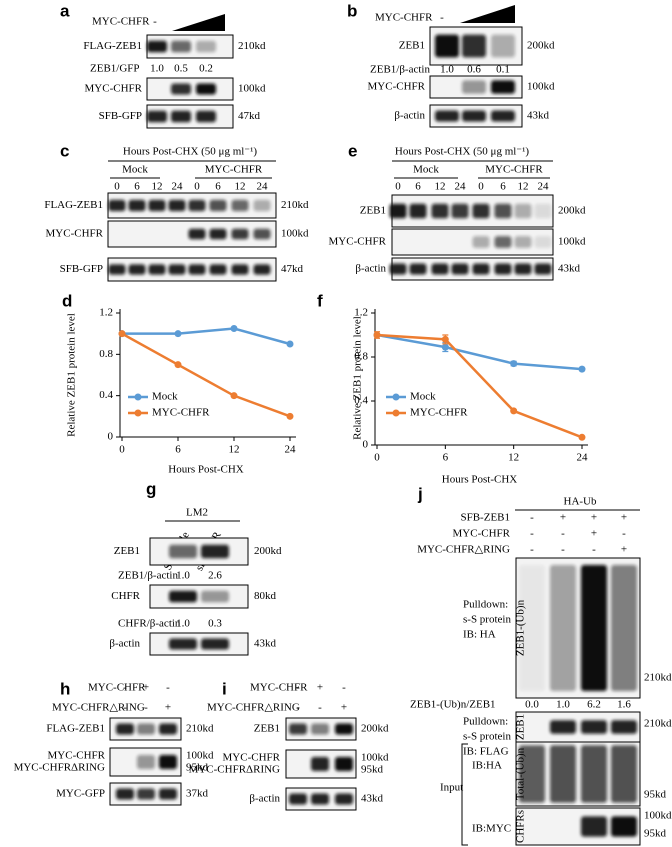 This screenshot has width=672, height=847. Describe the element at coordinates (375, 729) in the screenshot. I see `size-label: 200kd` at that location.